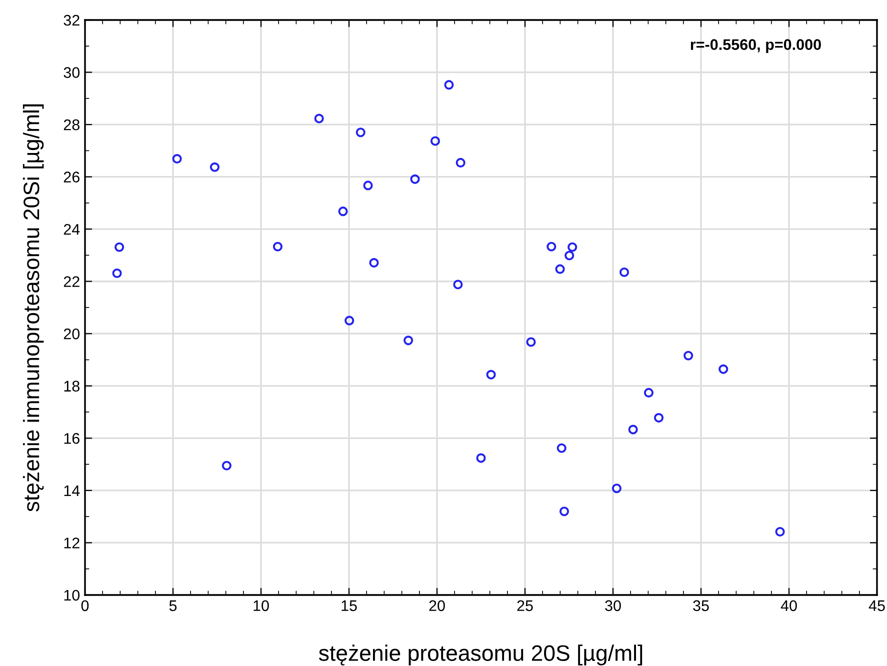 This screenshot has height=666, width=887. I want to click on x-tick-label: 25, so click(525, 606).